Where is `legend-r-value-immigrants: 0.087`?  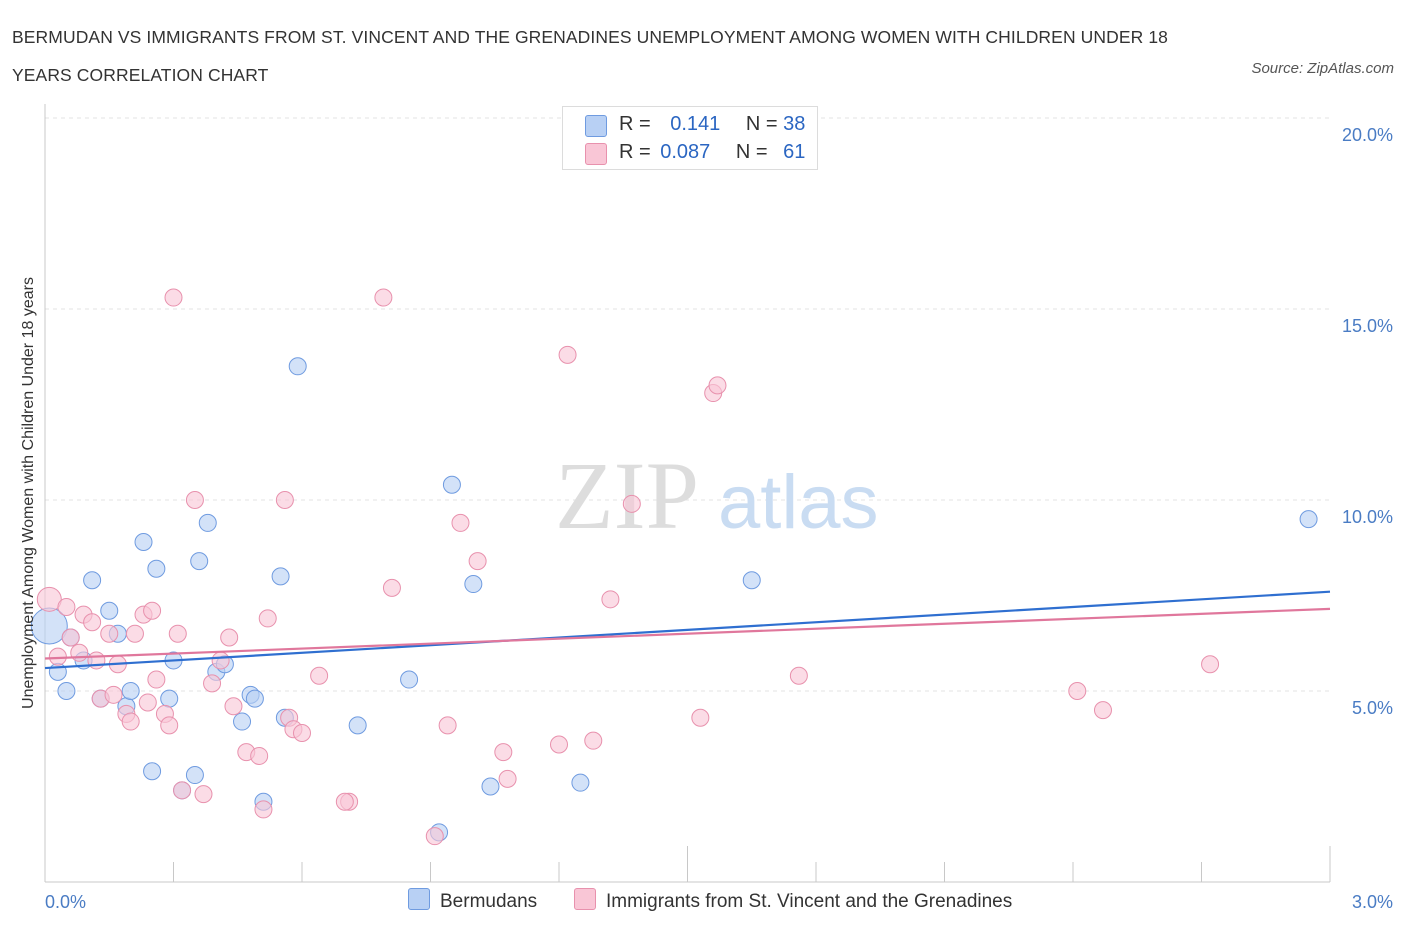 legend-r-value-immigrants: 0.087 is located at coordinates (685, 152).